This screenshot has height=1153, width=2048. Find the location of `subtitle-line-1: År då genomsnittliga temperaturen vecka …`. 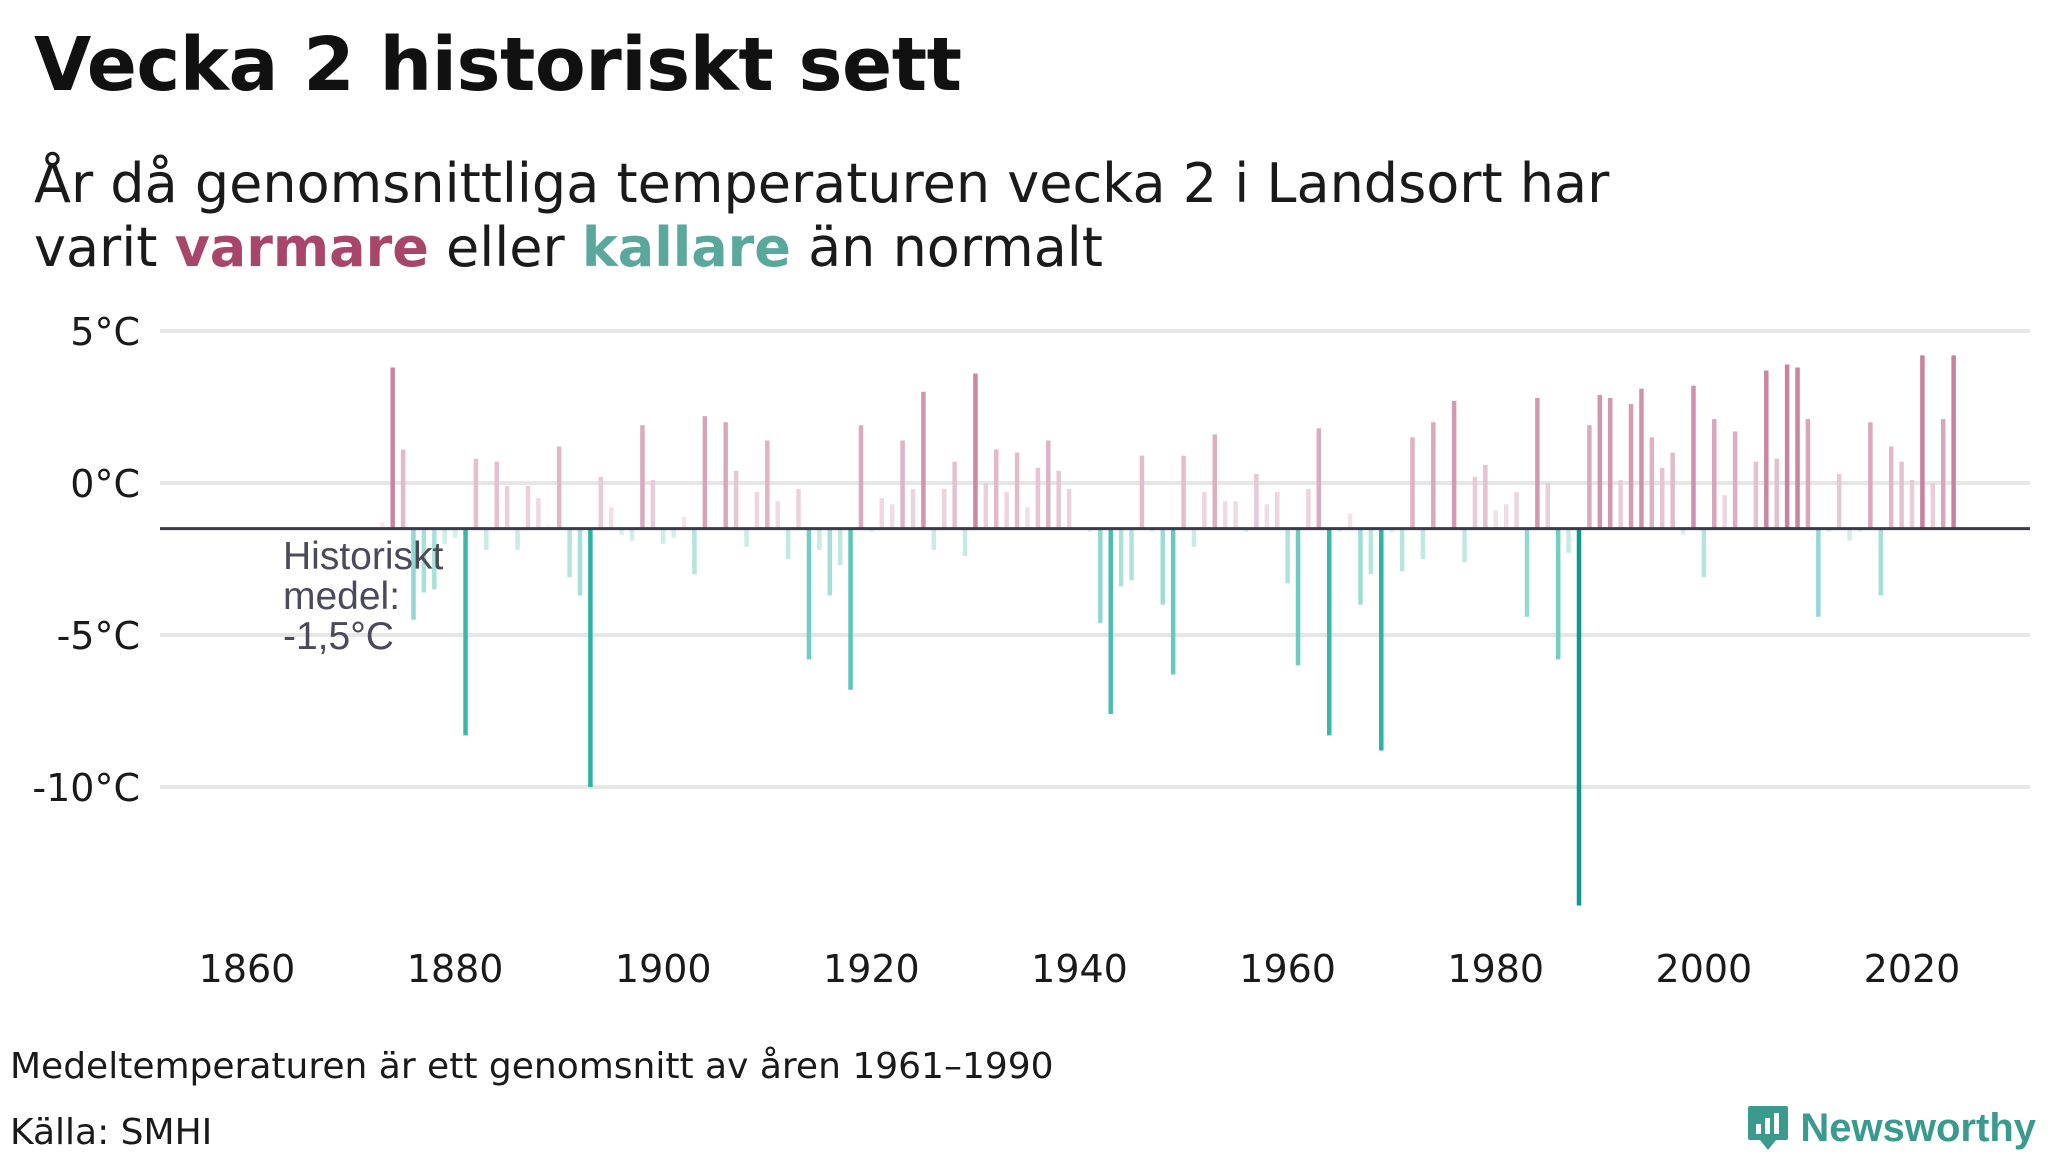

subtitle-line-1: År då genomsnittliga temperaturen vecka … is located at coordinates (822, 183).